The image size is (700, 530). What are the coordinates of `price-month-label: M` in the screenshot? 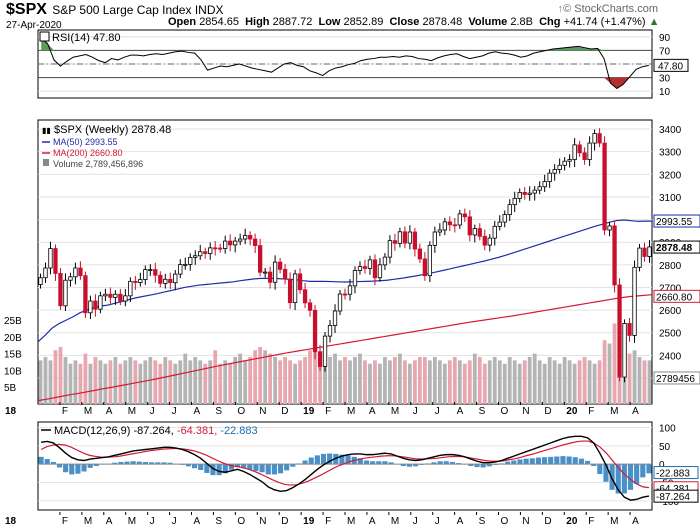 It's located at (395, 411).